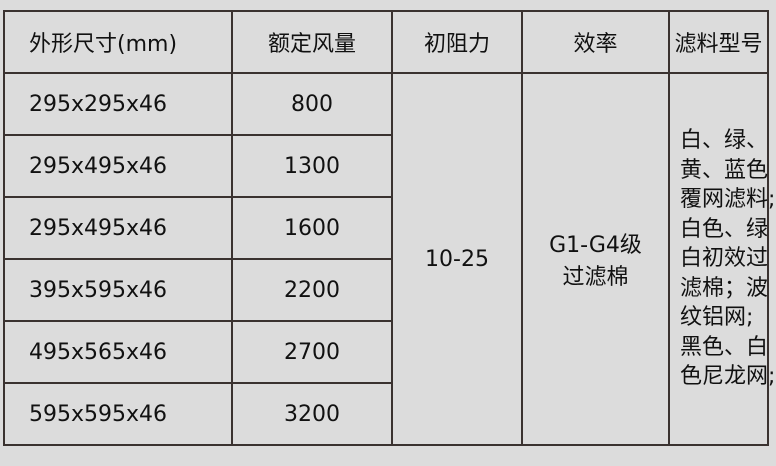 This screenshot has height=466, width=776. I want to click on media-line: 白色、绿, so click(724, 229).